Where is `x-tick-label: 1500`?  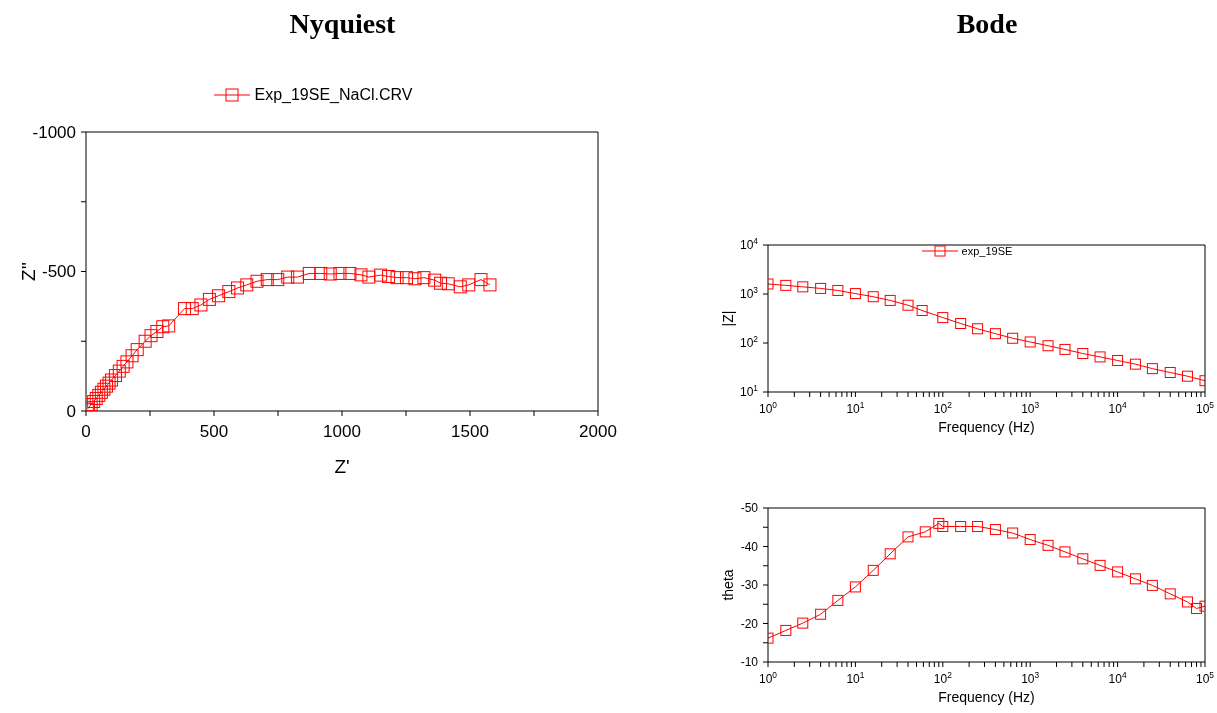 x-tick-label: 1500 is located at coordinates (470, 431).